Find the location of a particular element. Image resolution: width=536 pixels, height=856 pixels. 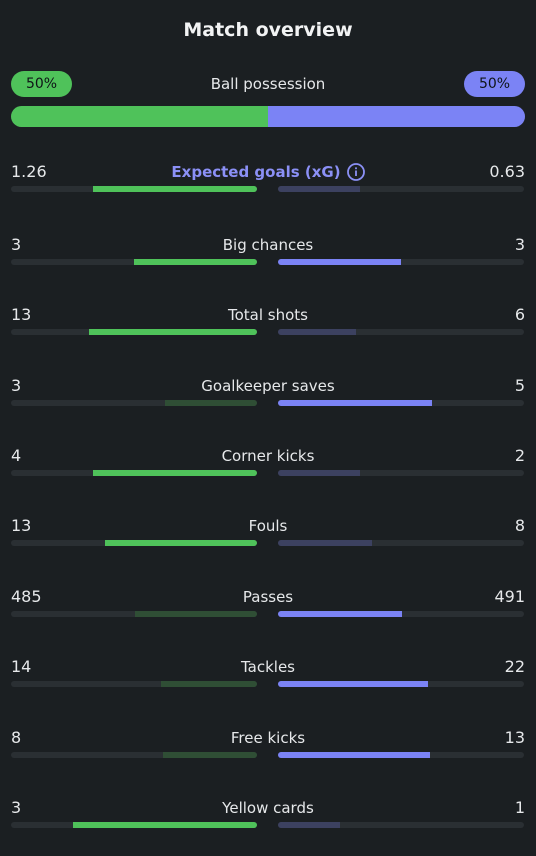

stat-label: Free kicks is located at coordinates (268, 738).